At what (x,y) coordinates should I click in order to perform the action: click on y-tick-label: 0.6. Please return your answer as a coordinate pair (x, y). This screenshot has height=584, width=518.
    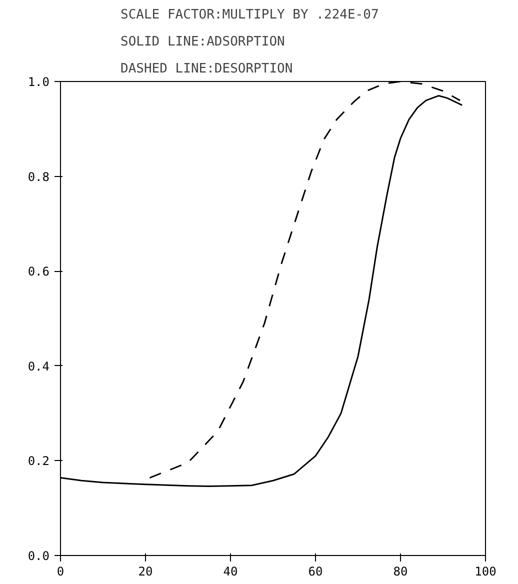
    Looking at the image, I should click on (39, 271).